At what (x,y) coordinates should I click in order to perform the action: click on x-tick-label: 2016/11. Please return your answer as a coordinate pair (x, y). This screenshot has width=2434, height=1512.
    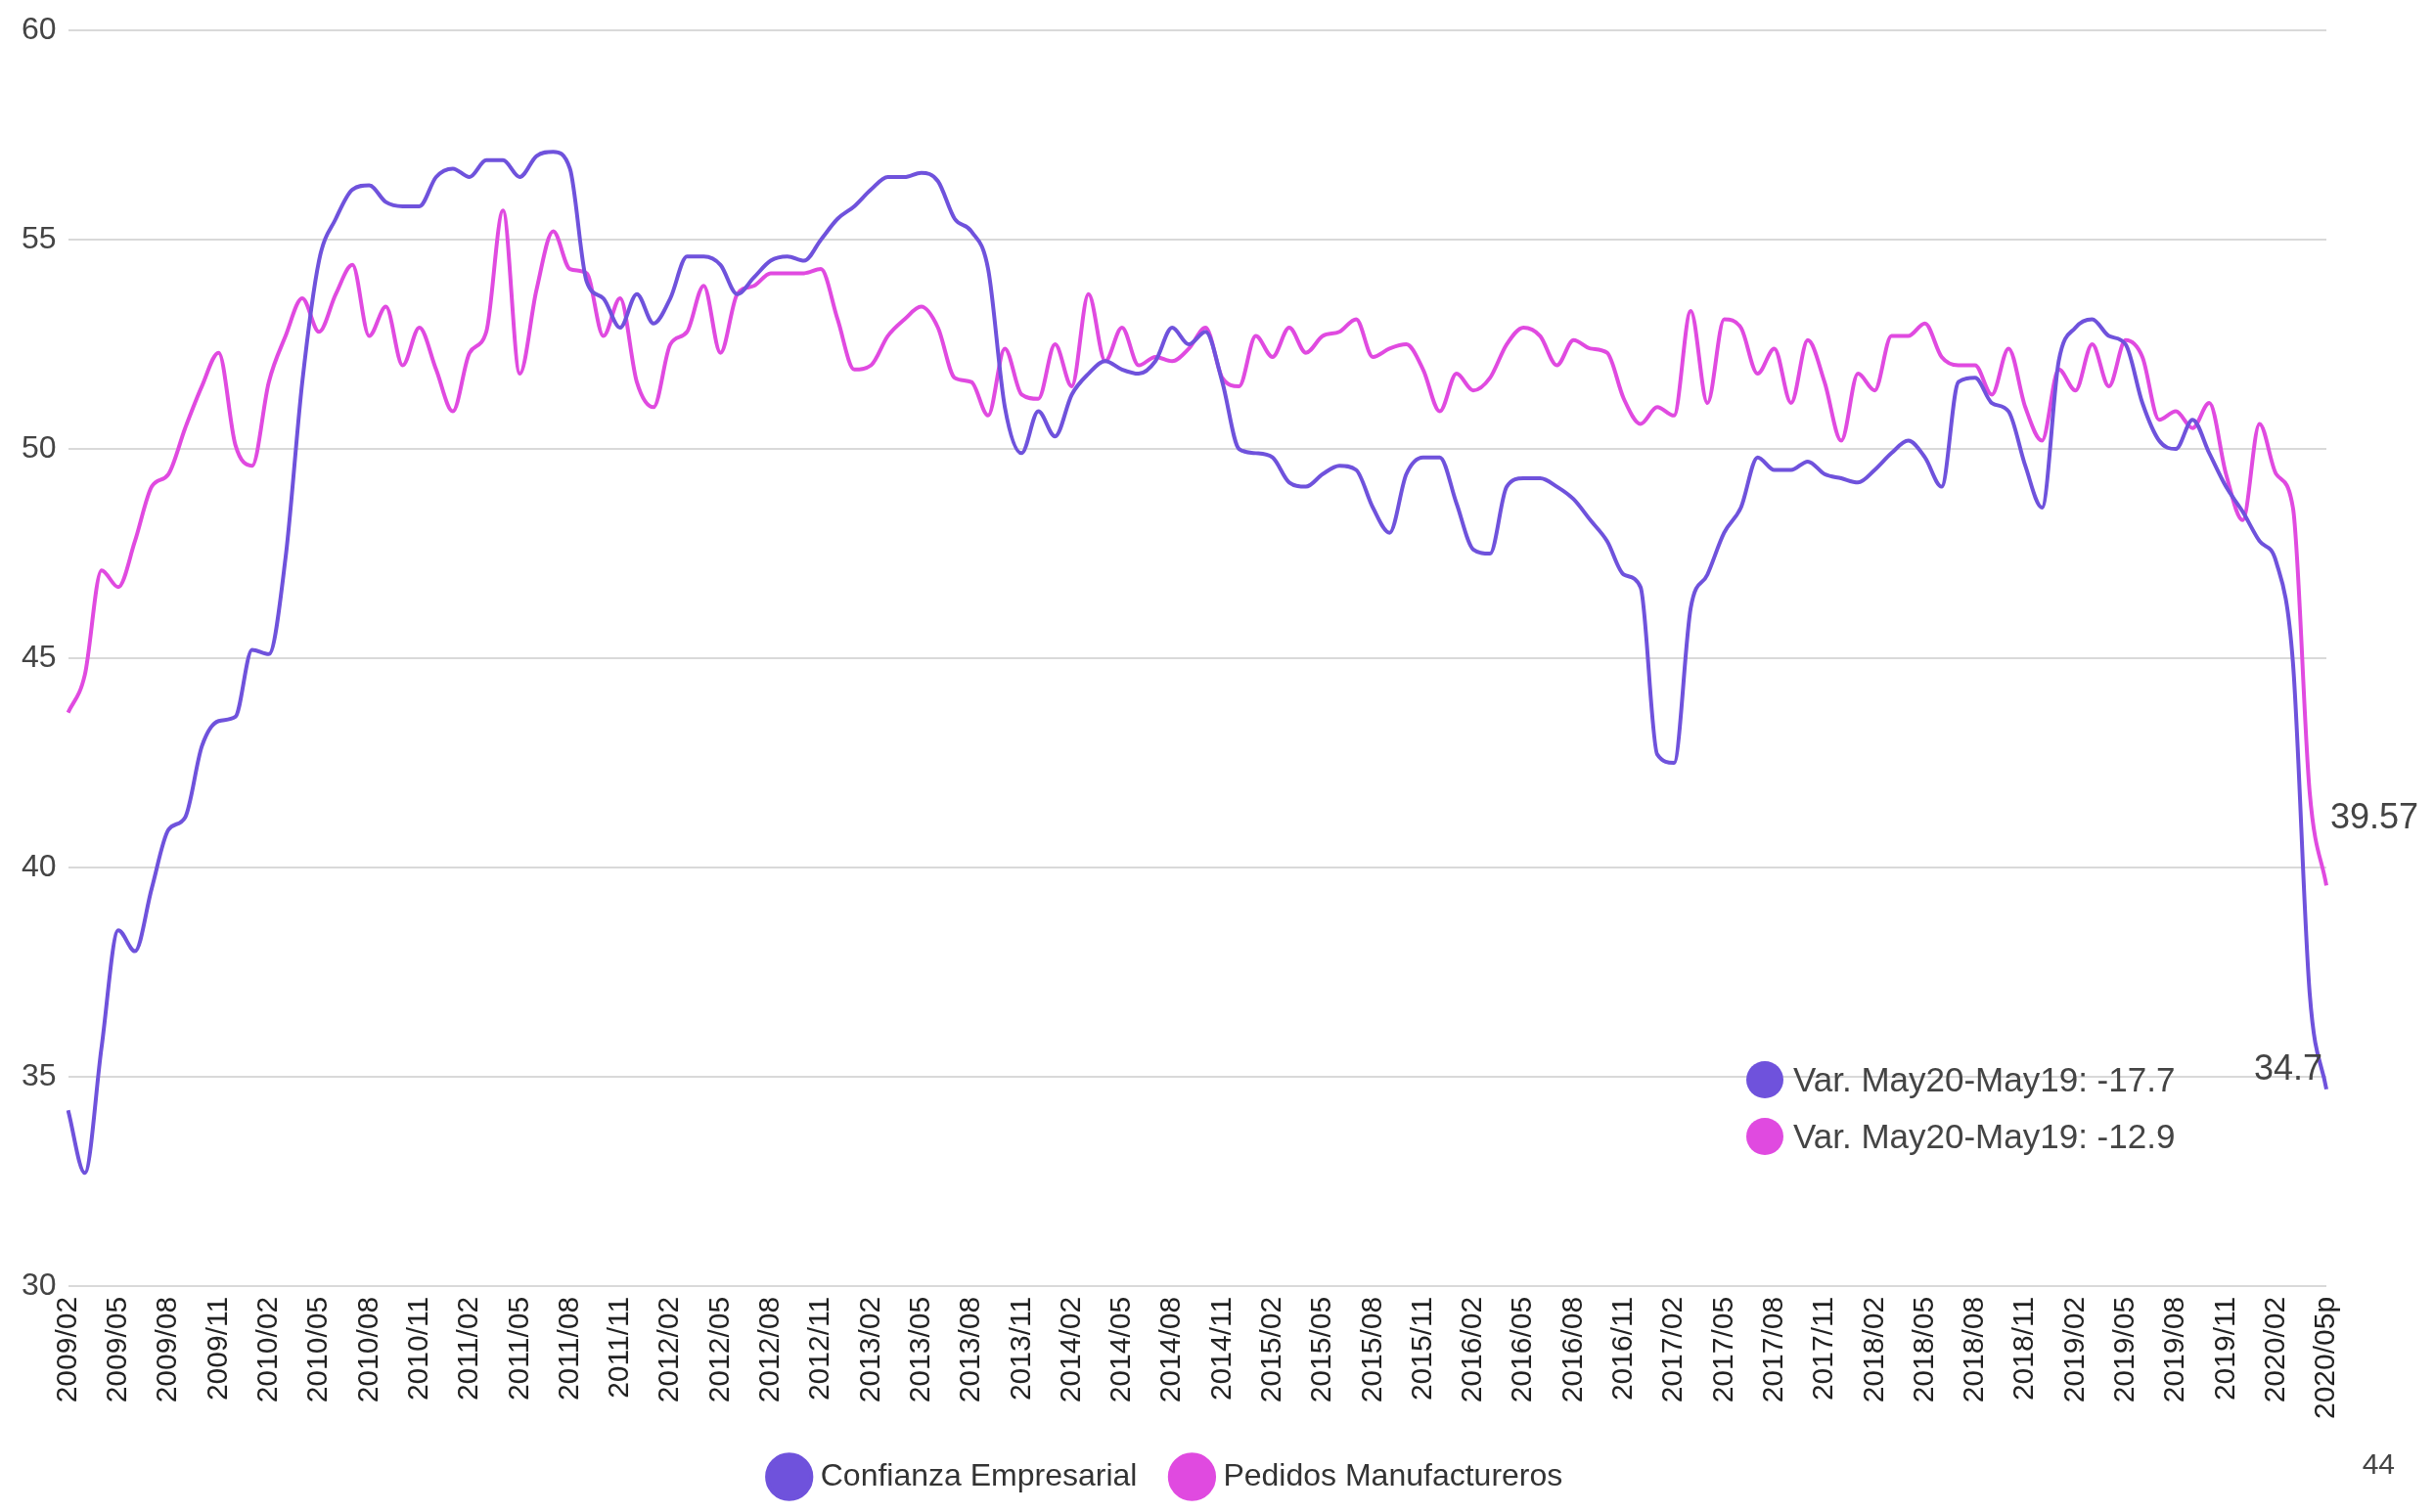
    Looking at the image, I should click on (1622, 1349).